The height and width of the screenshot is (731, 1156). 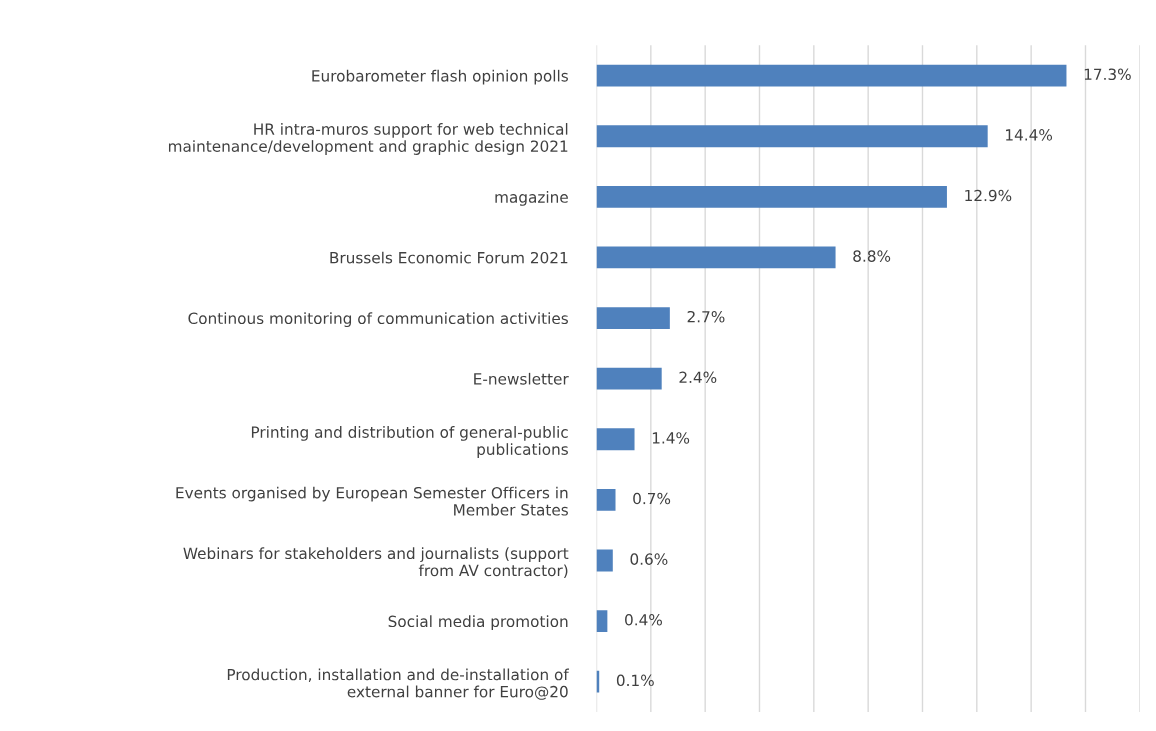 I want to click on data-label: 2.7%, so click(x=706, y=316).